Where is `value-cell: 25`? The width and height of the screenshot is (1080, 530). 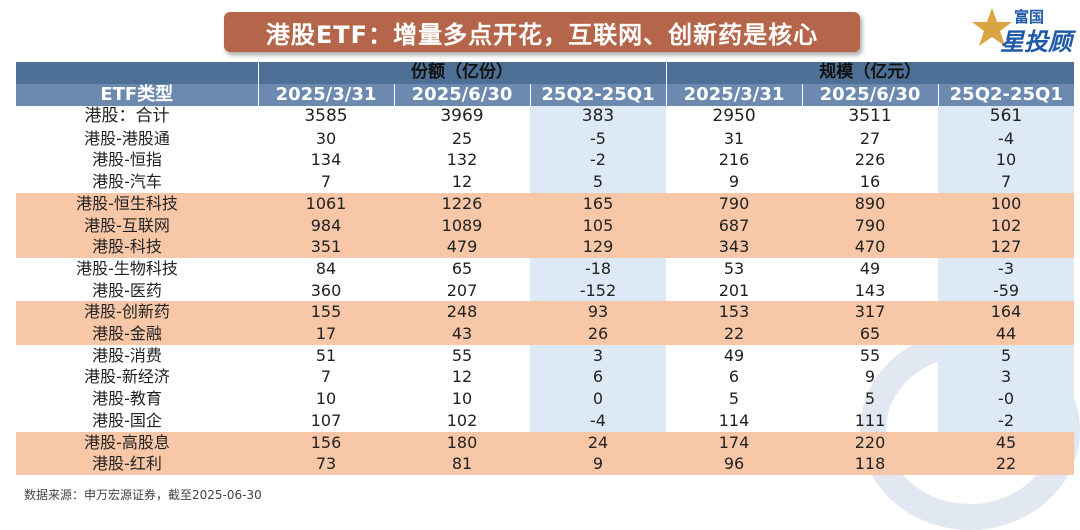 value-cell: 25 is located at coordinates (462, 138).